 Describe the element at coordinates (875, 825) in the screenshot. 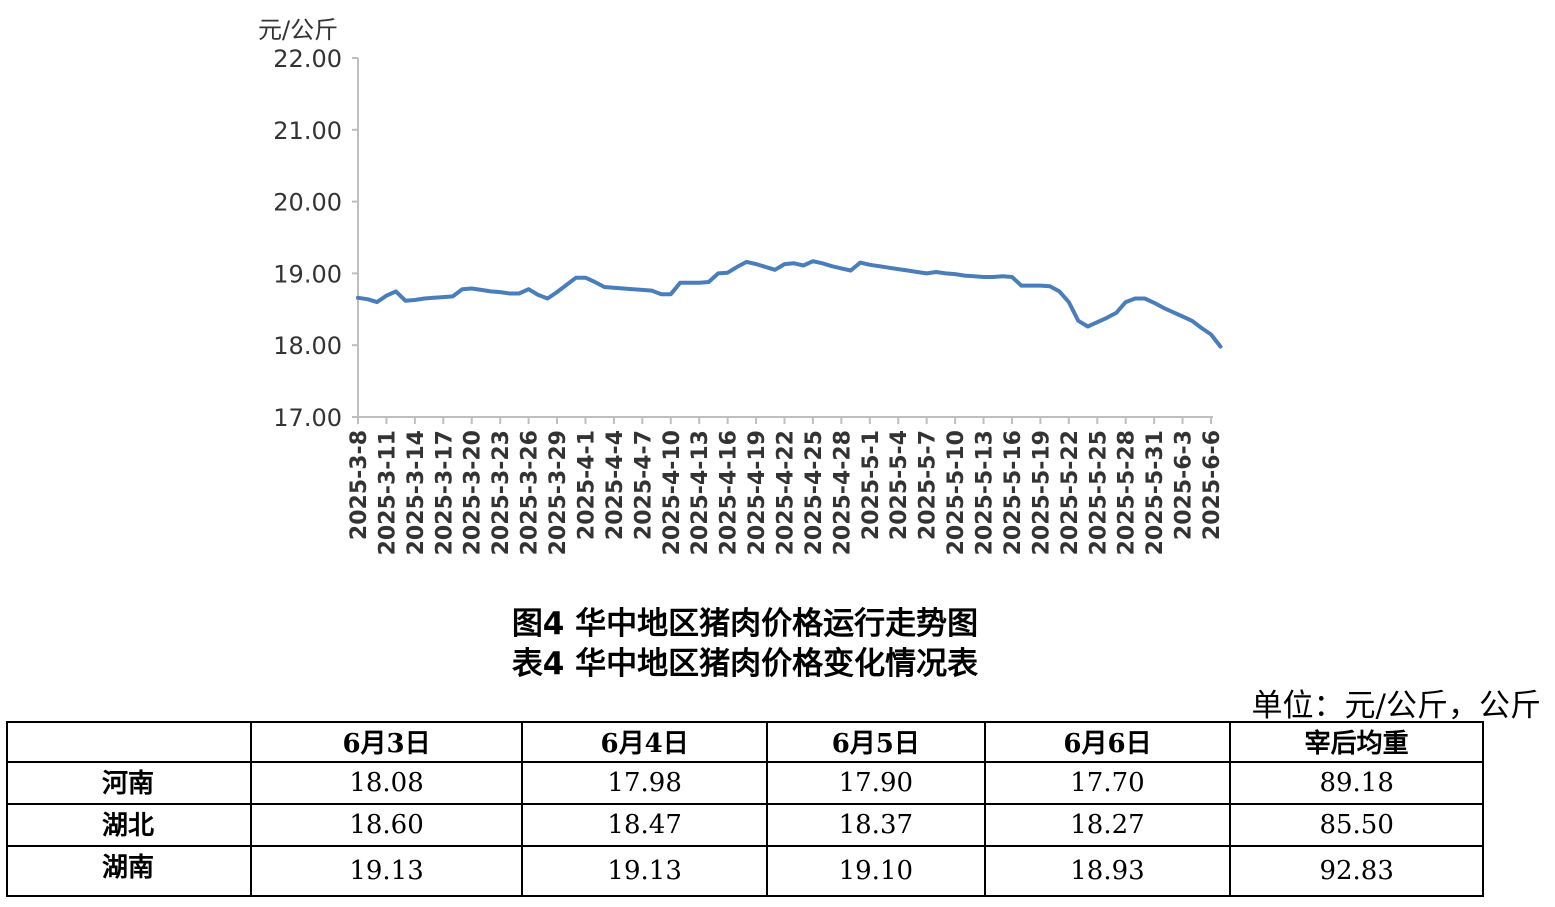

I see `value-cell: 18.37` at that location.